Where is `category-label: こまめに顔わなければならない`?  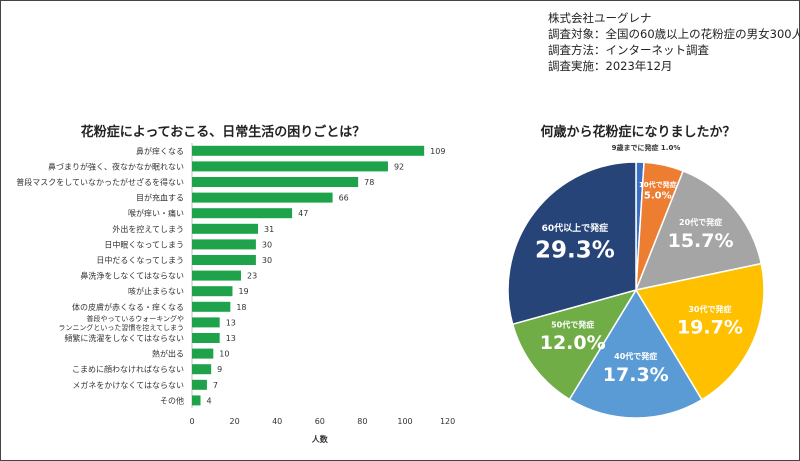
category-label: こまめに顔わなければならない is located at coordinates (128, 369).